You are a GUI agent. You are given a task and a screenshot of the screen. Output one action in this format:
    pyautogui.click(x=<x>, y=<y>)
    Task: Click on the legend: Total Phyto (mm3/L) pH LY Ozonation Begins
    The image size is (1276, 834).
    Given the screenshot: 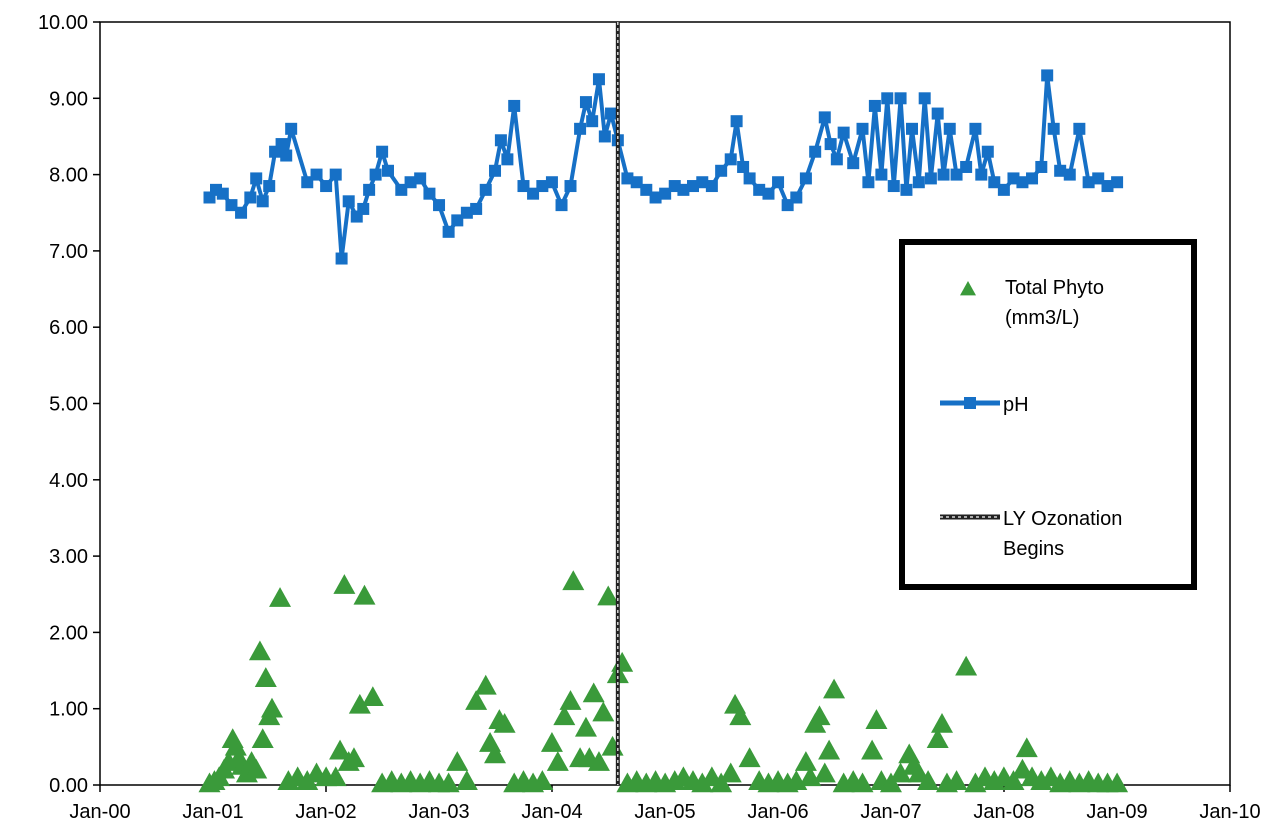 What is the action you would take?
    pyautogui.click(x=1048, y=414)
    